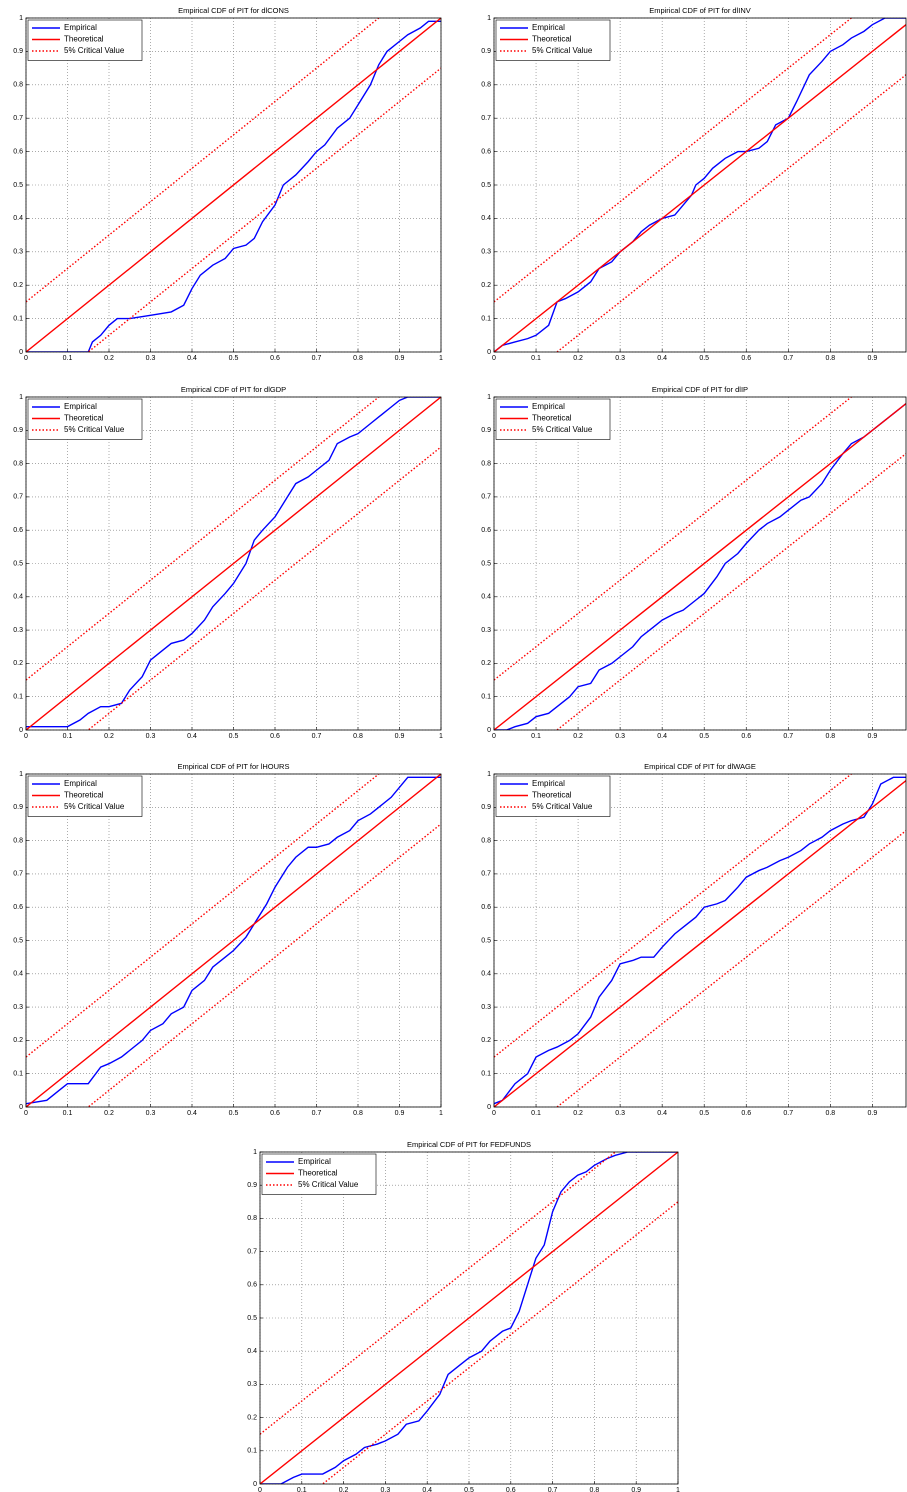  What do you see at coordinates (358, 1113) in the screenshot?
I see `x-tick-label: 0.8` at bounding box center [358, 1113].